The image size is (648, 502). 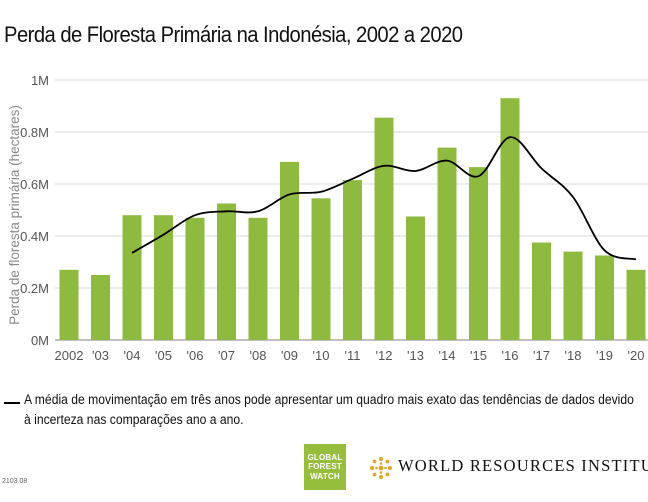 I want to click on wri-logo-icon, so click(x=381, y=468).